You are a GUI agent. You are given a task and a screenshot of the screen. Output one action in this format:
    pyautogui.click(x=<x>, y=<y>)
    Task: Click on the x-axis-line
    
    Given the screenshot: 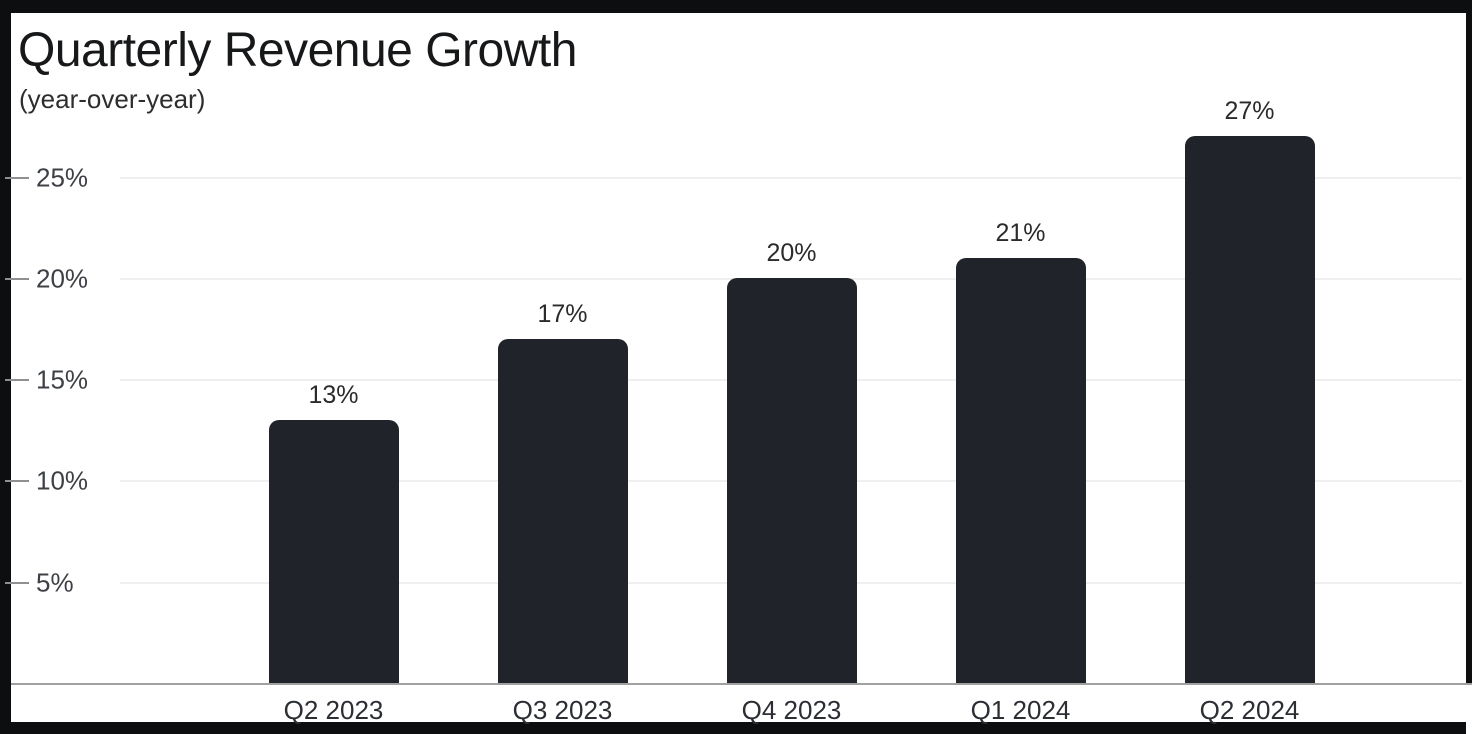 What is the action you would take?
    pyautogui.click(x=741, y=684)
    